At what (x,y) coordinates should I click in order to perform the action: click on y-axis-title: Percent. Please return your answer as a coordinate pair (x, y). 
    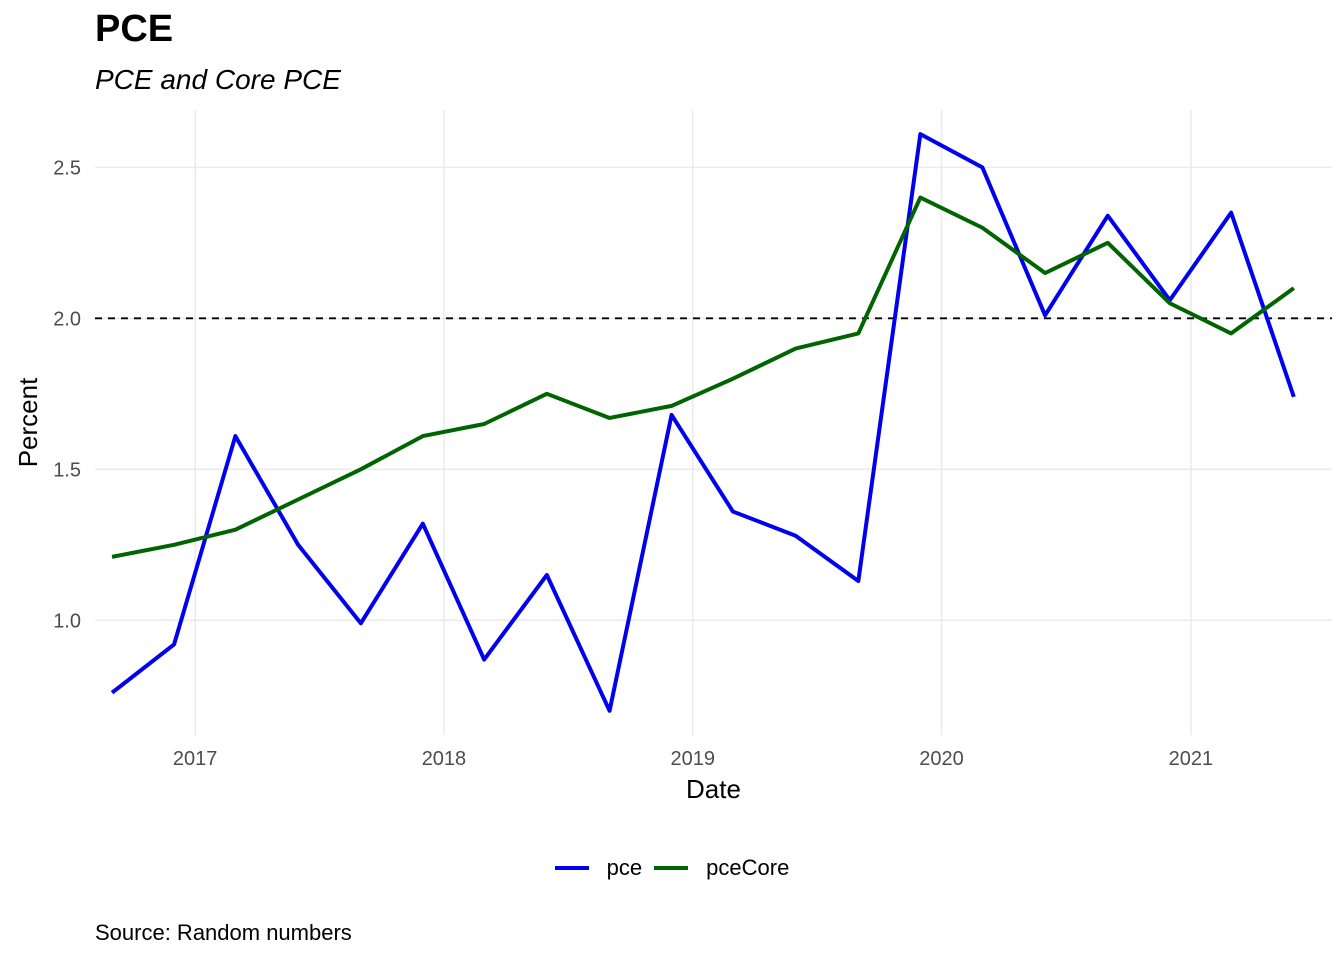
    Looking at the image, I should click on (28, 422).